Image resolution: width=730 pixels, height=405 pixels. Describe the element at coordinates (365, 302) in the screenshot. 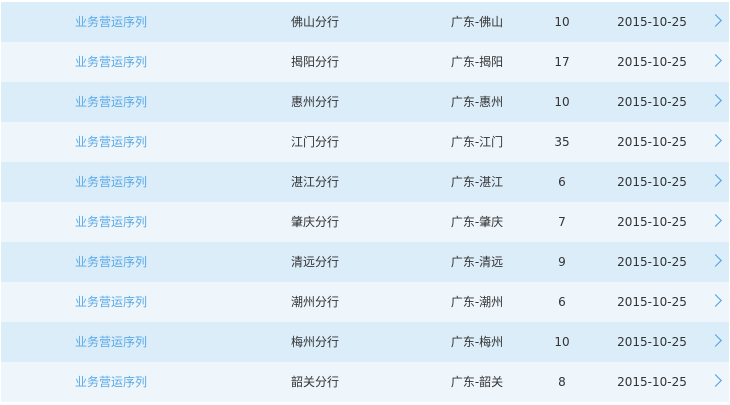

I see `list-item: 业务营运序列 潮州分行 广东-潮州 6 2015-10-25` at that location.